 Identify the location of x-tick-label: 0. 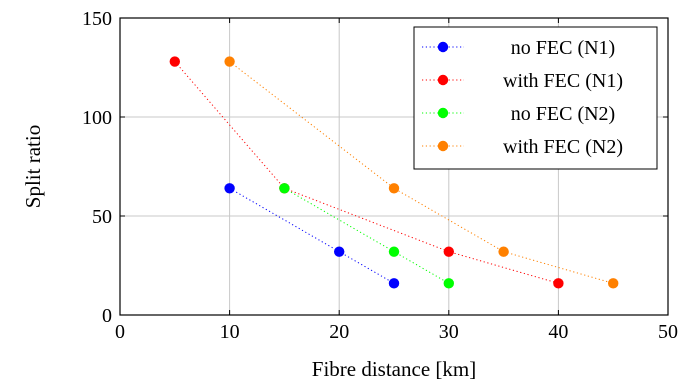
(120, 332).